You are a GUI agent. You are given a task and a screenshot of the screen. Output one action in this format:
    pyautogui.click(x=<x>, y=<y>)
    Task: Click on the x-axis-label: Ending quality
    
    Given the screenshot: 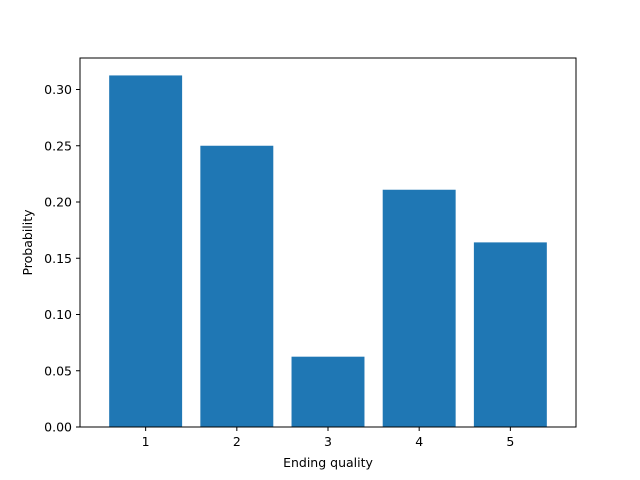 What is the action you would take?
    pyautogui.click(x=328, y=462)
    